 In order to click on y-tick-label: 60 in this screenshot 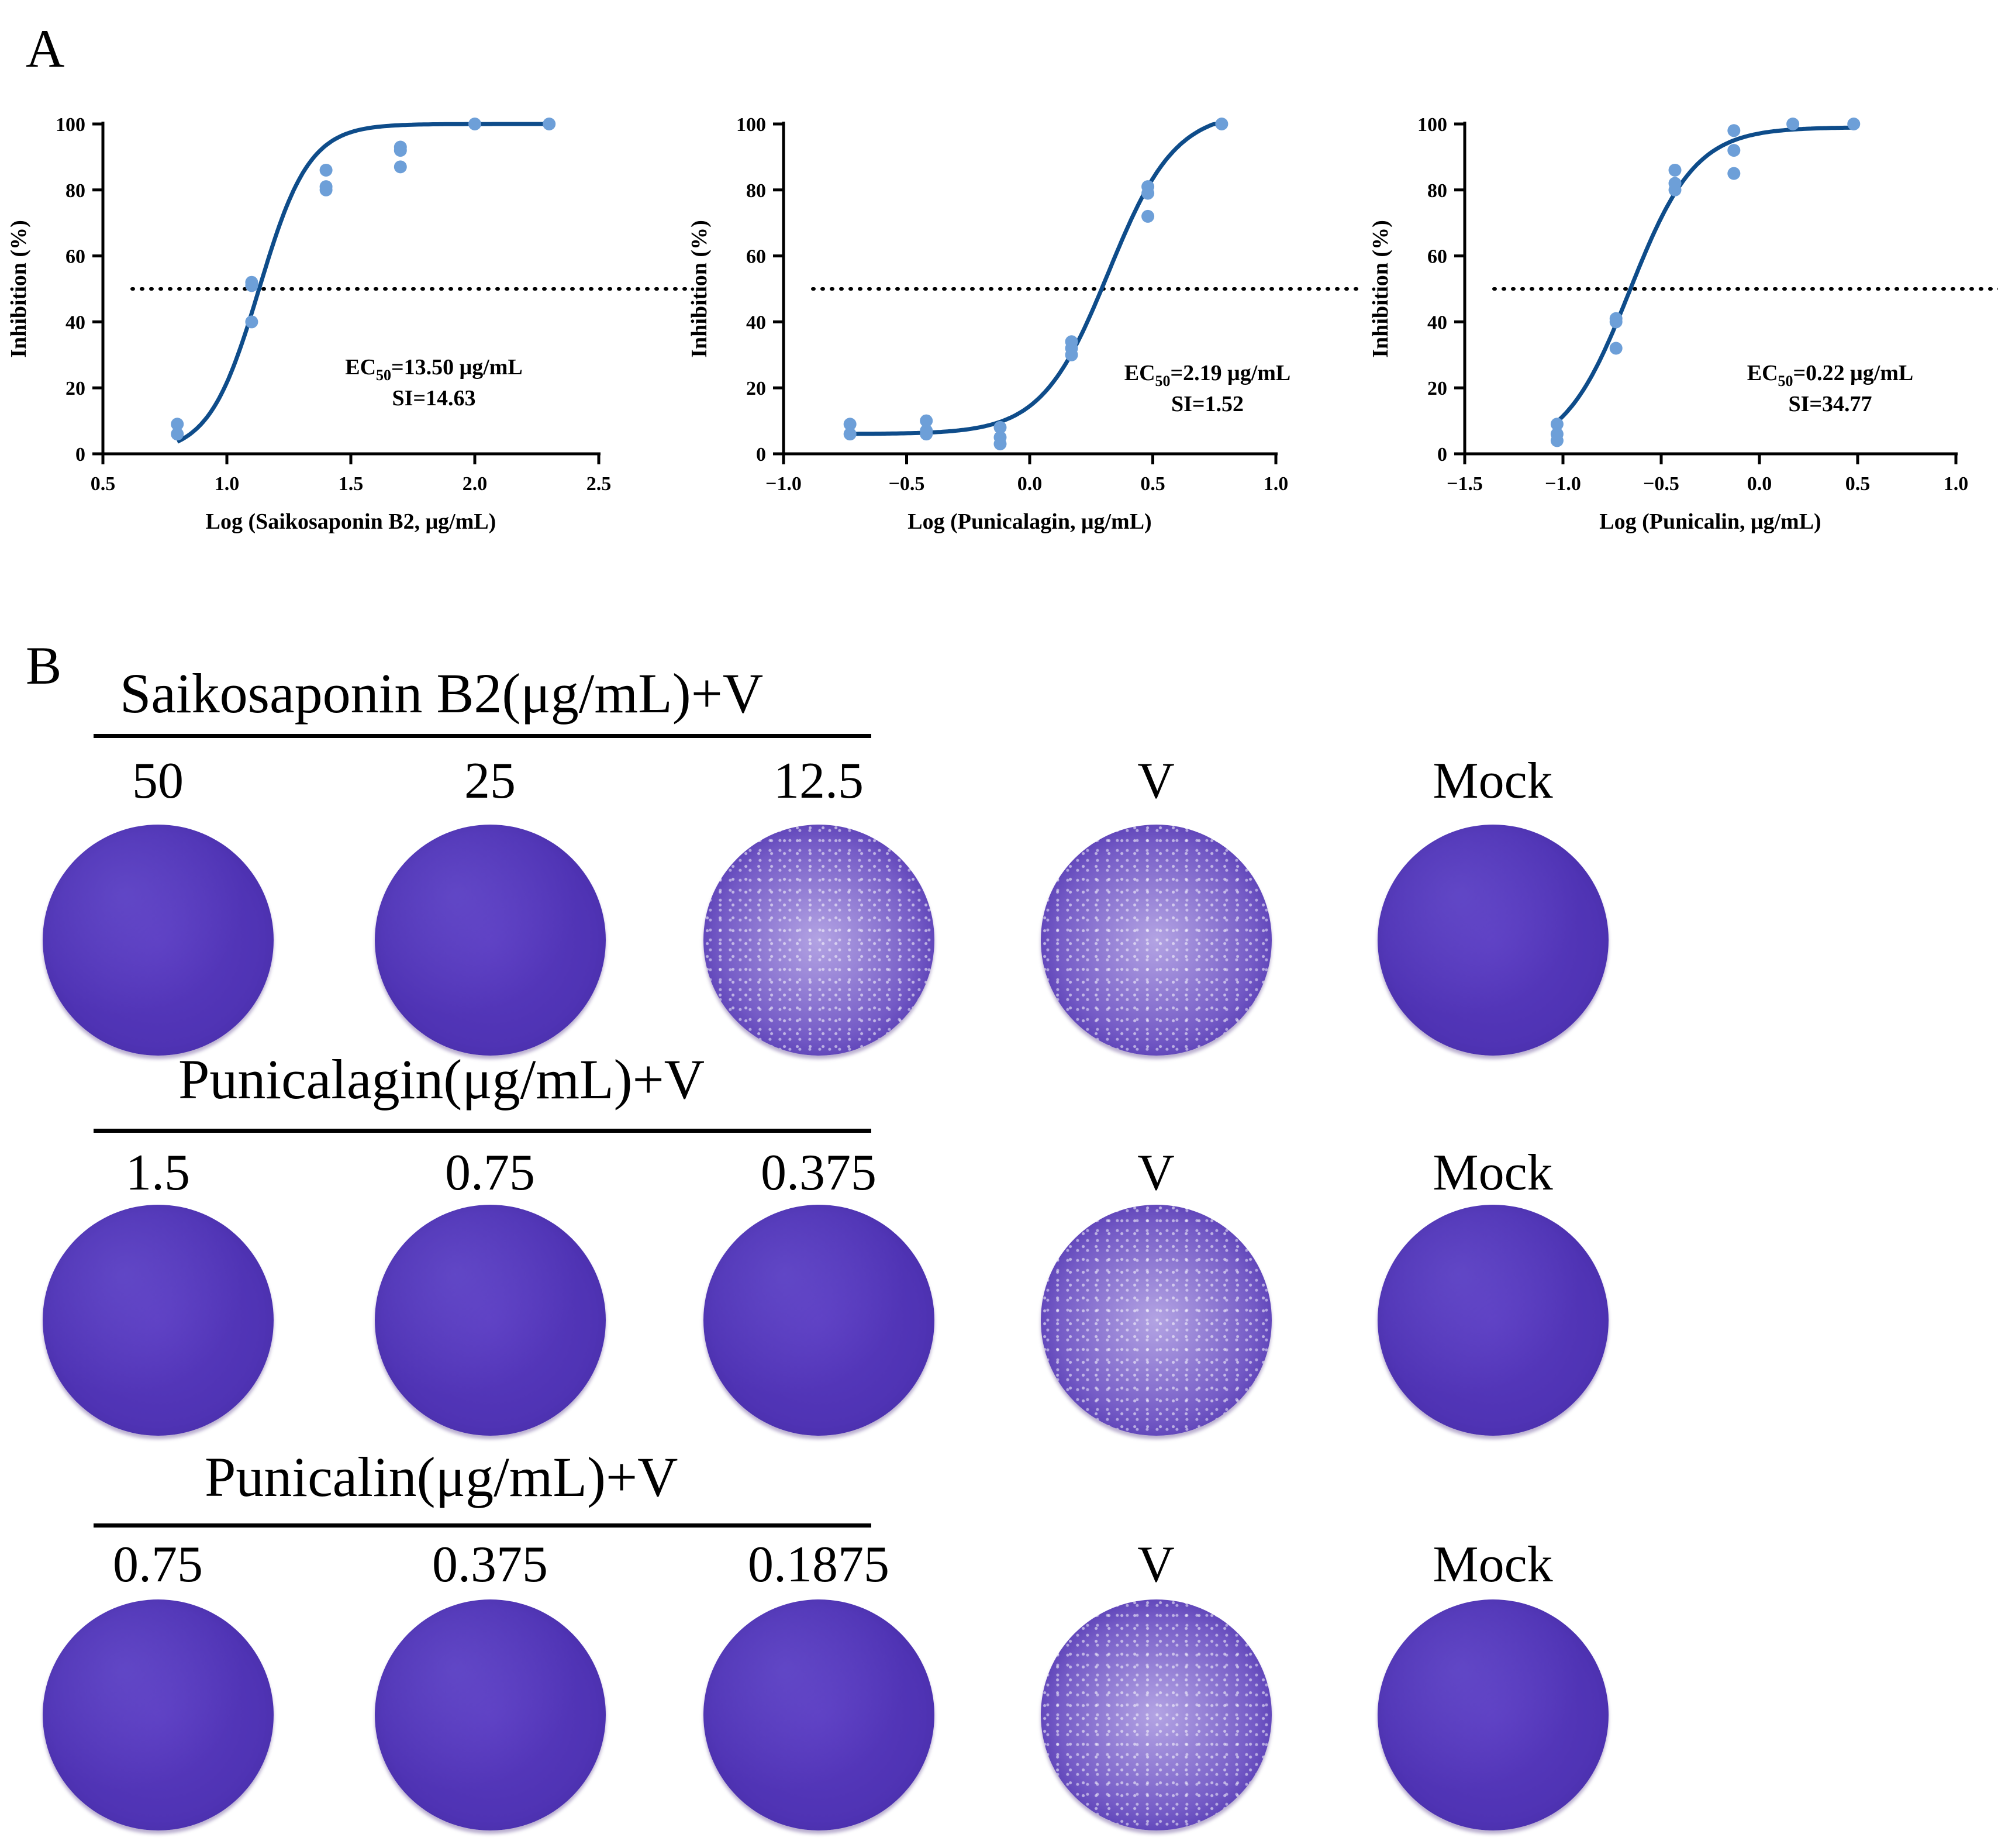, I will do `click(75, 257)`.